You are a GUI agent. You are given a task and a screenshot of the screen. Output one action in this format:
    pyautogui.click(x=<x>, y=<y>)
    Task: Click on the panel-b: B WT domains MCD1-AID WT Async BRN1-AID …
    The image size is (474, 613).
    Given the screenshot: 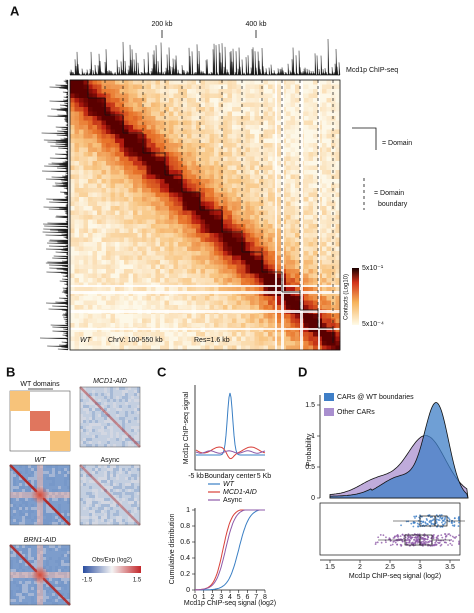 What is the action you would take?
    pyautogui.click(x=74, y=473)
    